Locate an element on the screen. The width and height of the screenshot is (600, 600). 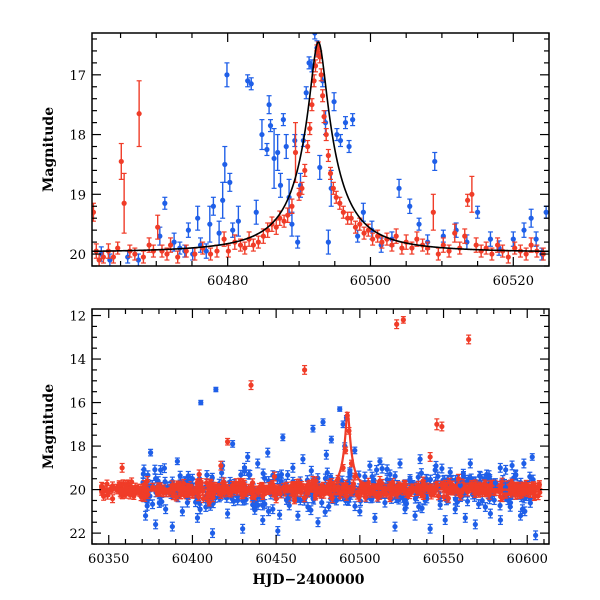
y-tick-label: 14 is located at coordinates (77, 360).